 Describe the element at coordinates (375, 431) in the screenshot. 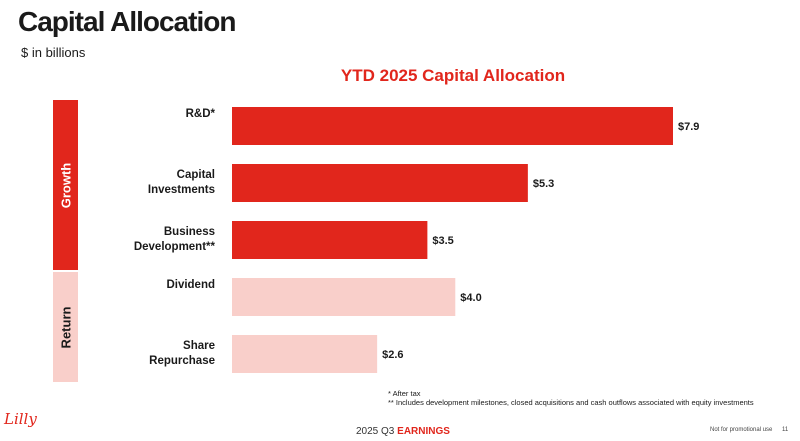

I see `footer-period: 2025 Q3` at that location.